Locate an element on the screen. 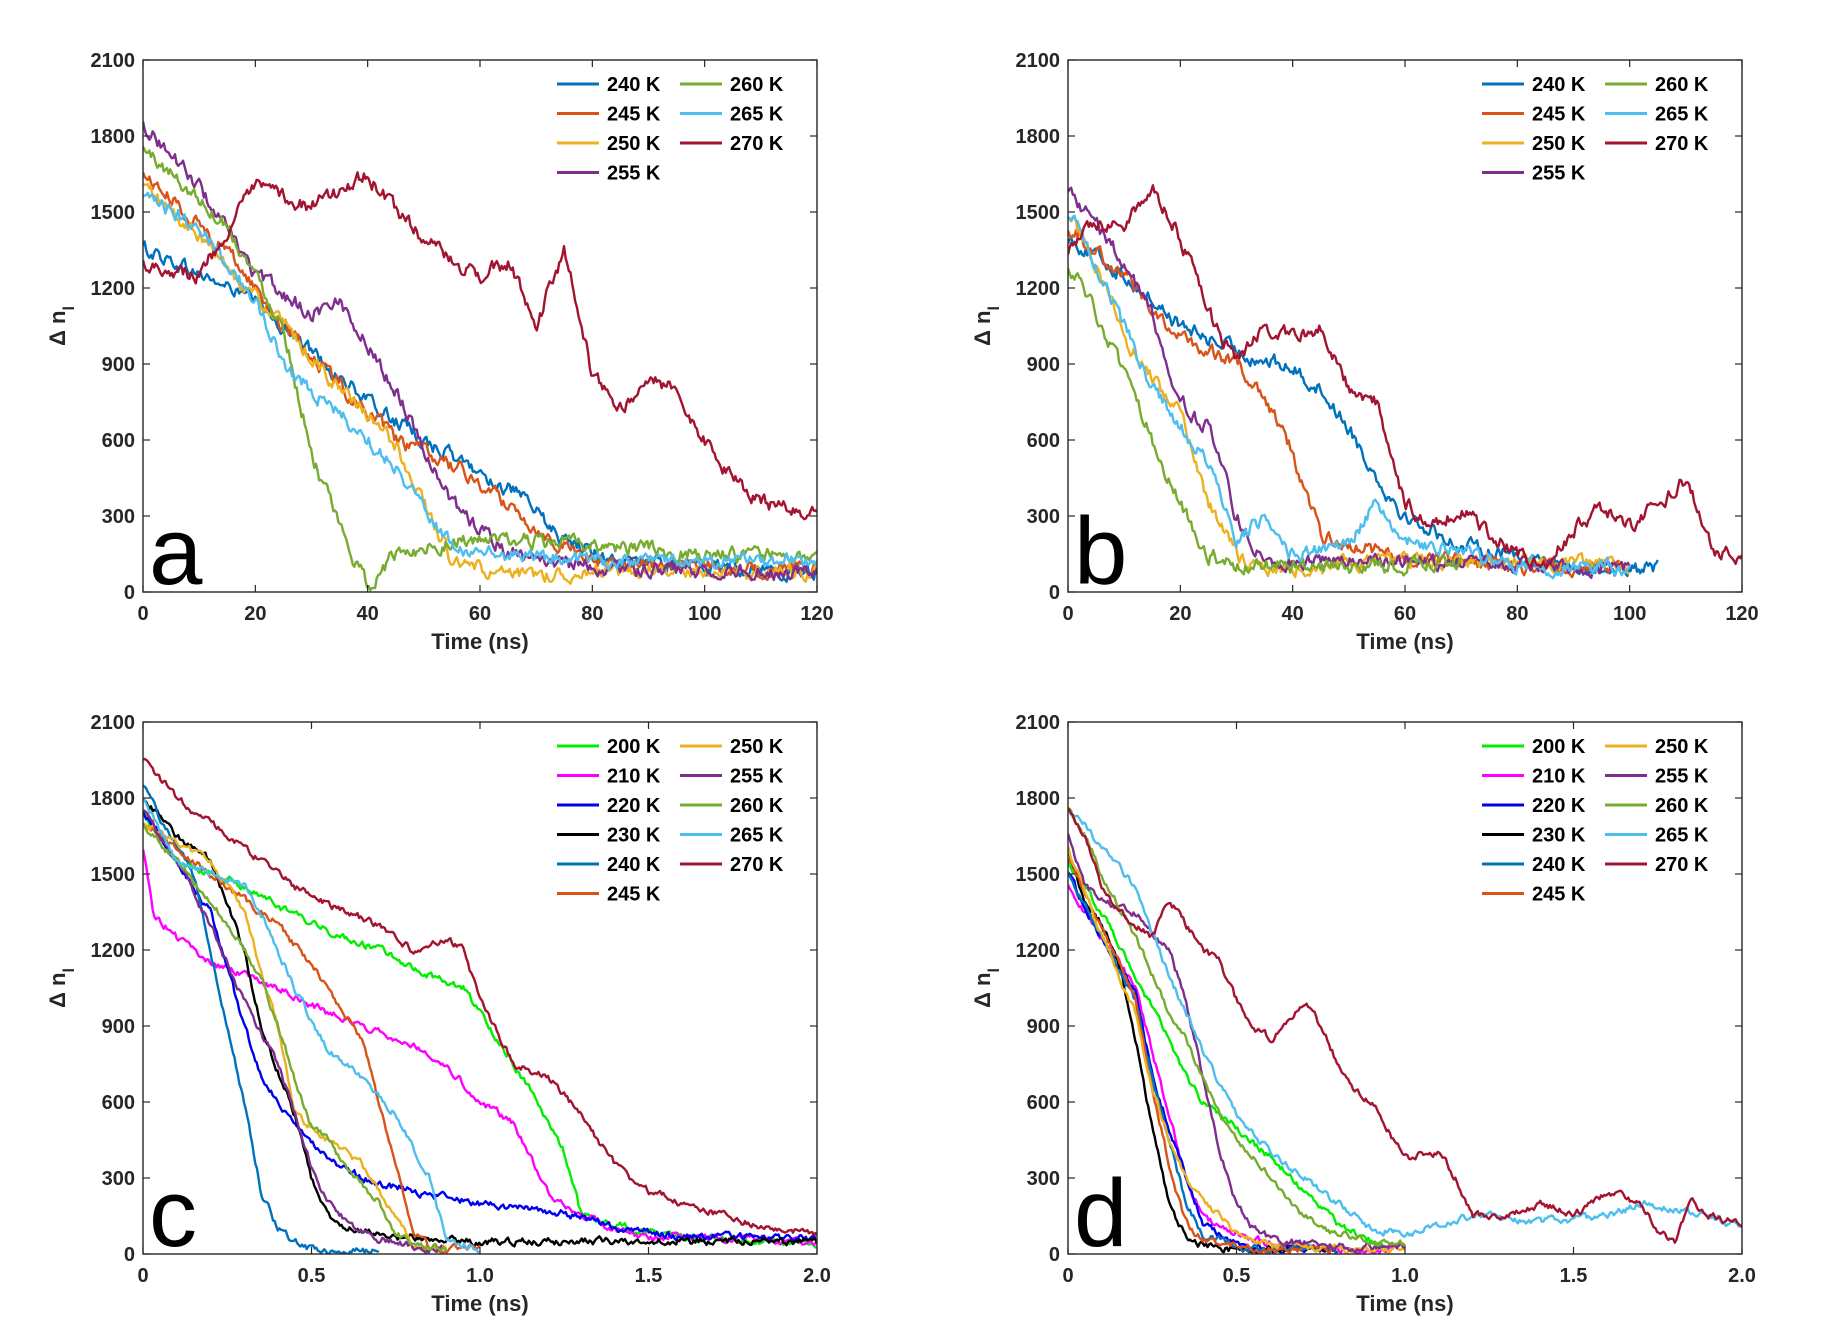 This screenshot has width=1827, height=1328. panel-label: d is located at coordinates (1100, 1213).